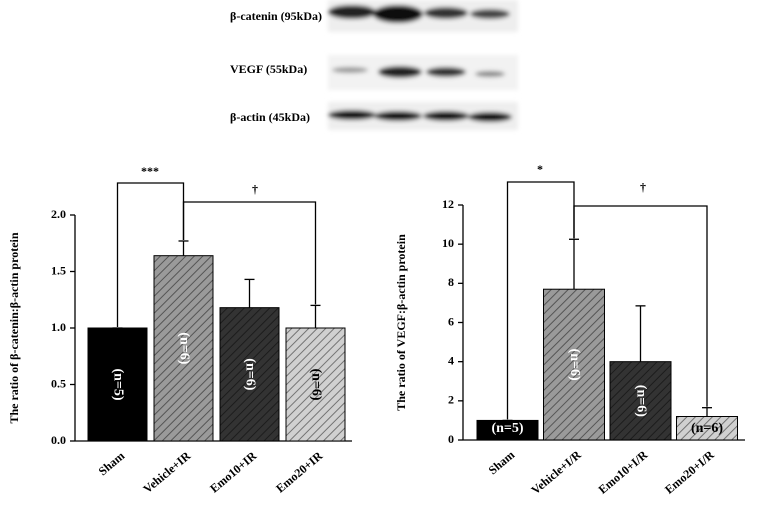 This screenshot has width=778, height=513. I want to click on y-tick-label: 2.0, so click(58, 214).